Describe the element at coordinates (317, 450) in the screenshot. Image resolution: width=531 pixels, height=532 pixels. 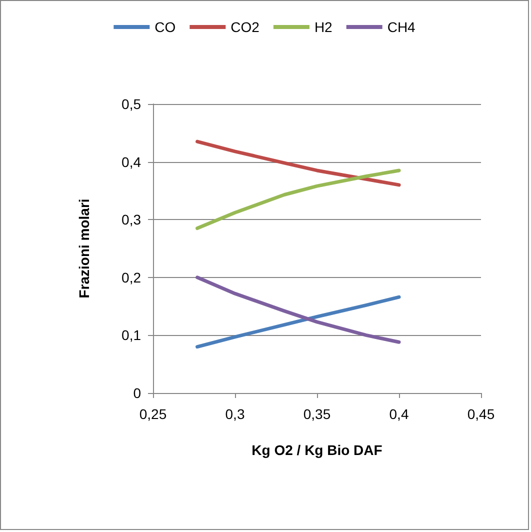
I see `x-axis-title: Kg O2 / Kg Bio DAF` at that location.